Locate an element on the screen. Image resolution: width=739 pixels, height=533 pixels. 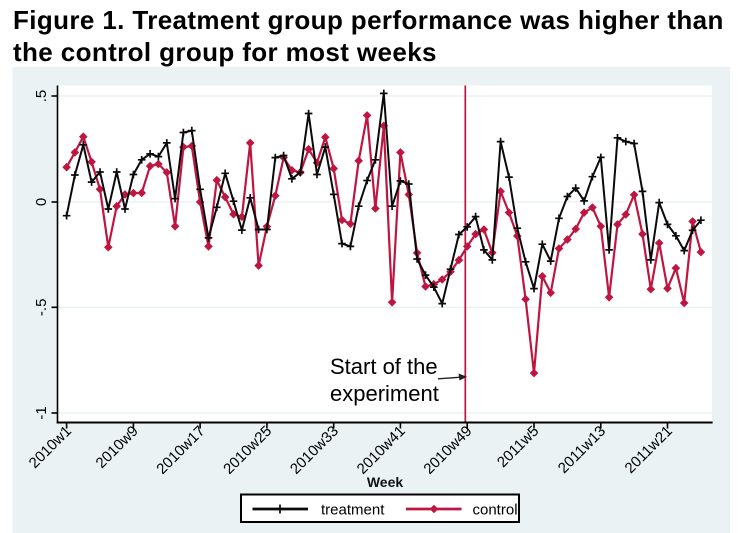
svg-text: Week is located at coordinates (385, 482).